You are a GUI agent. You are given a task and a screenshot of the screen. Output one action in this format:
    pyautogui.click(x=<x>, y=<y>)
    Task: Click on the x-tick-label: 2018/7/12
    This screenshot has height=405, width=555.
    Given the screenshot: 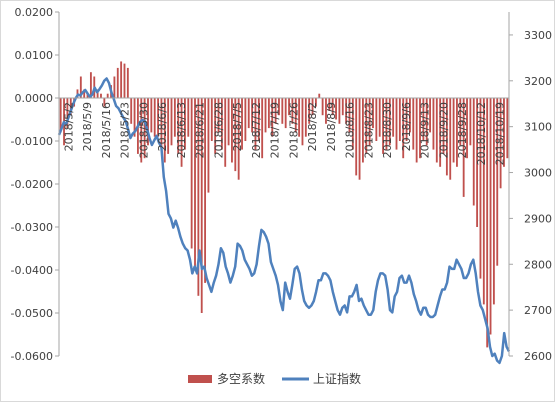 What is the action you would take?
    pyautogui.click(x=256, y=130)
    